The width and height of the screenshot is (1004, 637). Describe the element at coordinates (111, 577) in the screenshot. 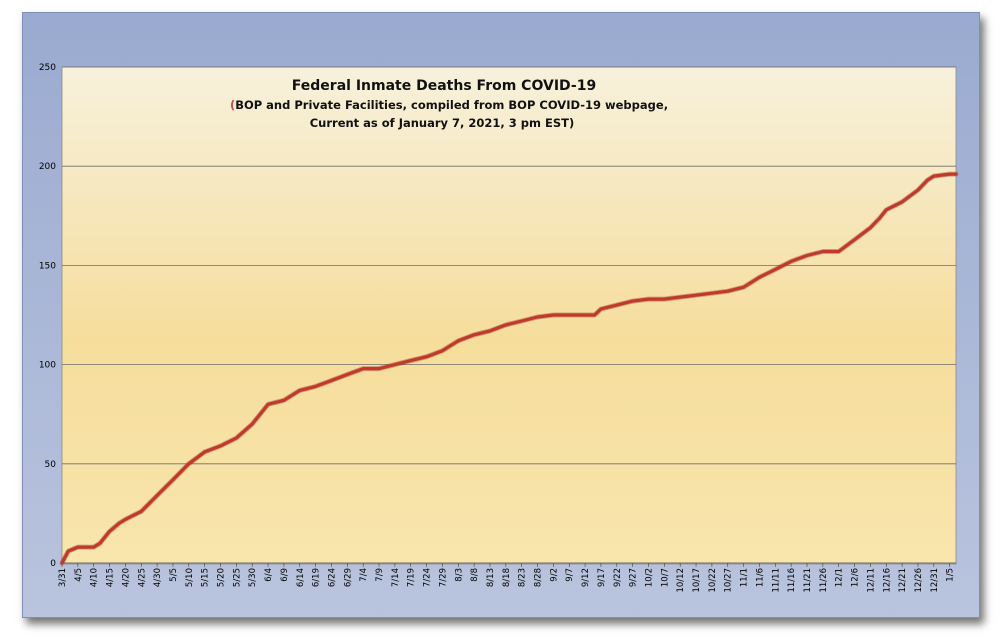

I see `x-tick-label-4-15: 4/15` at that location.